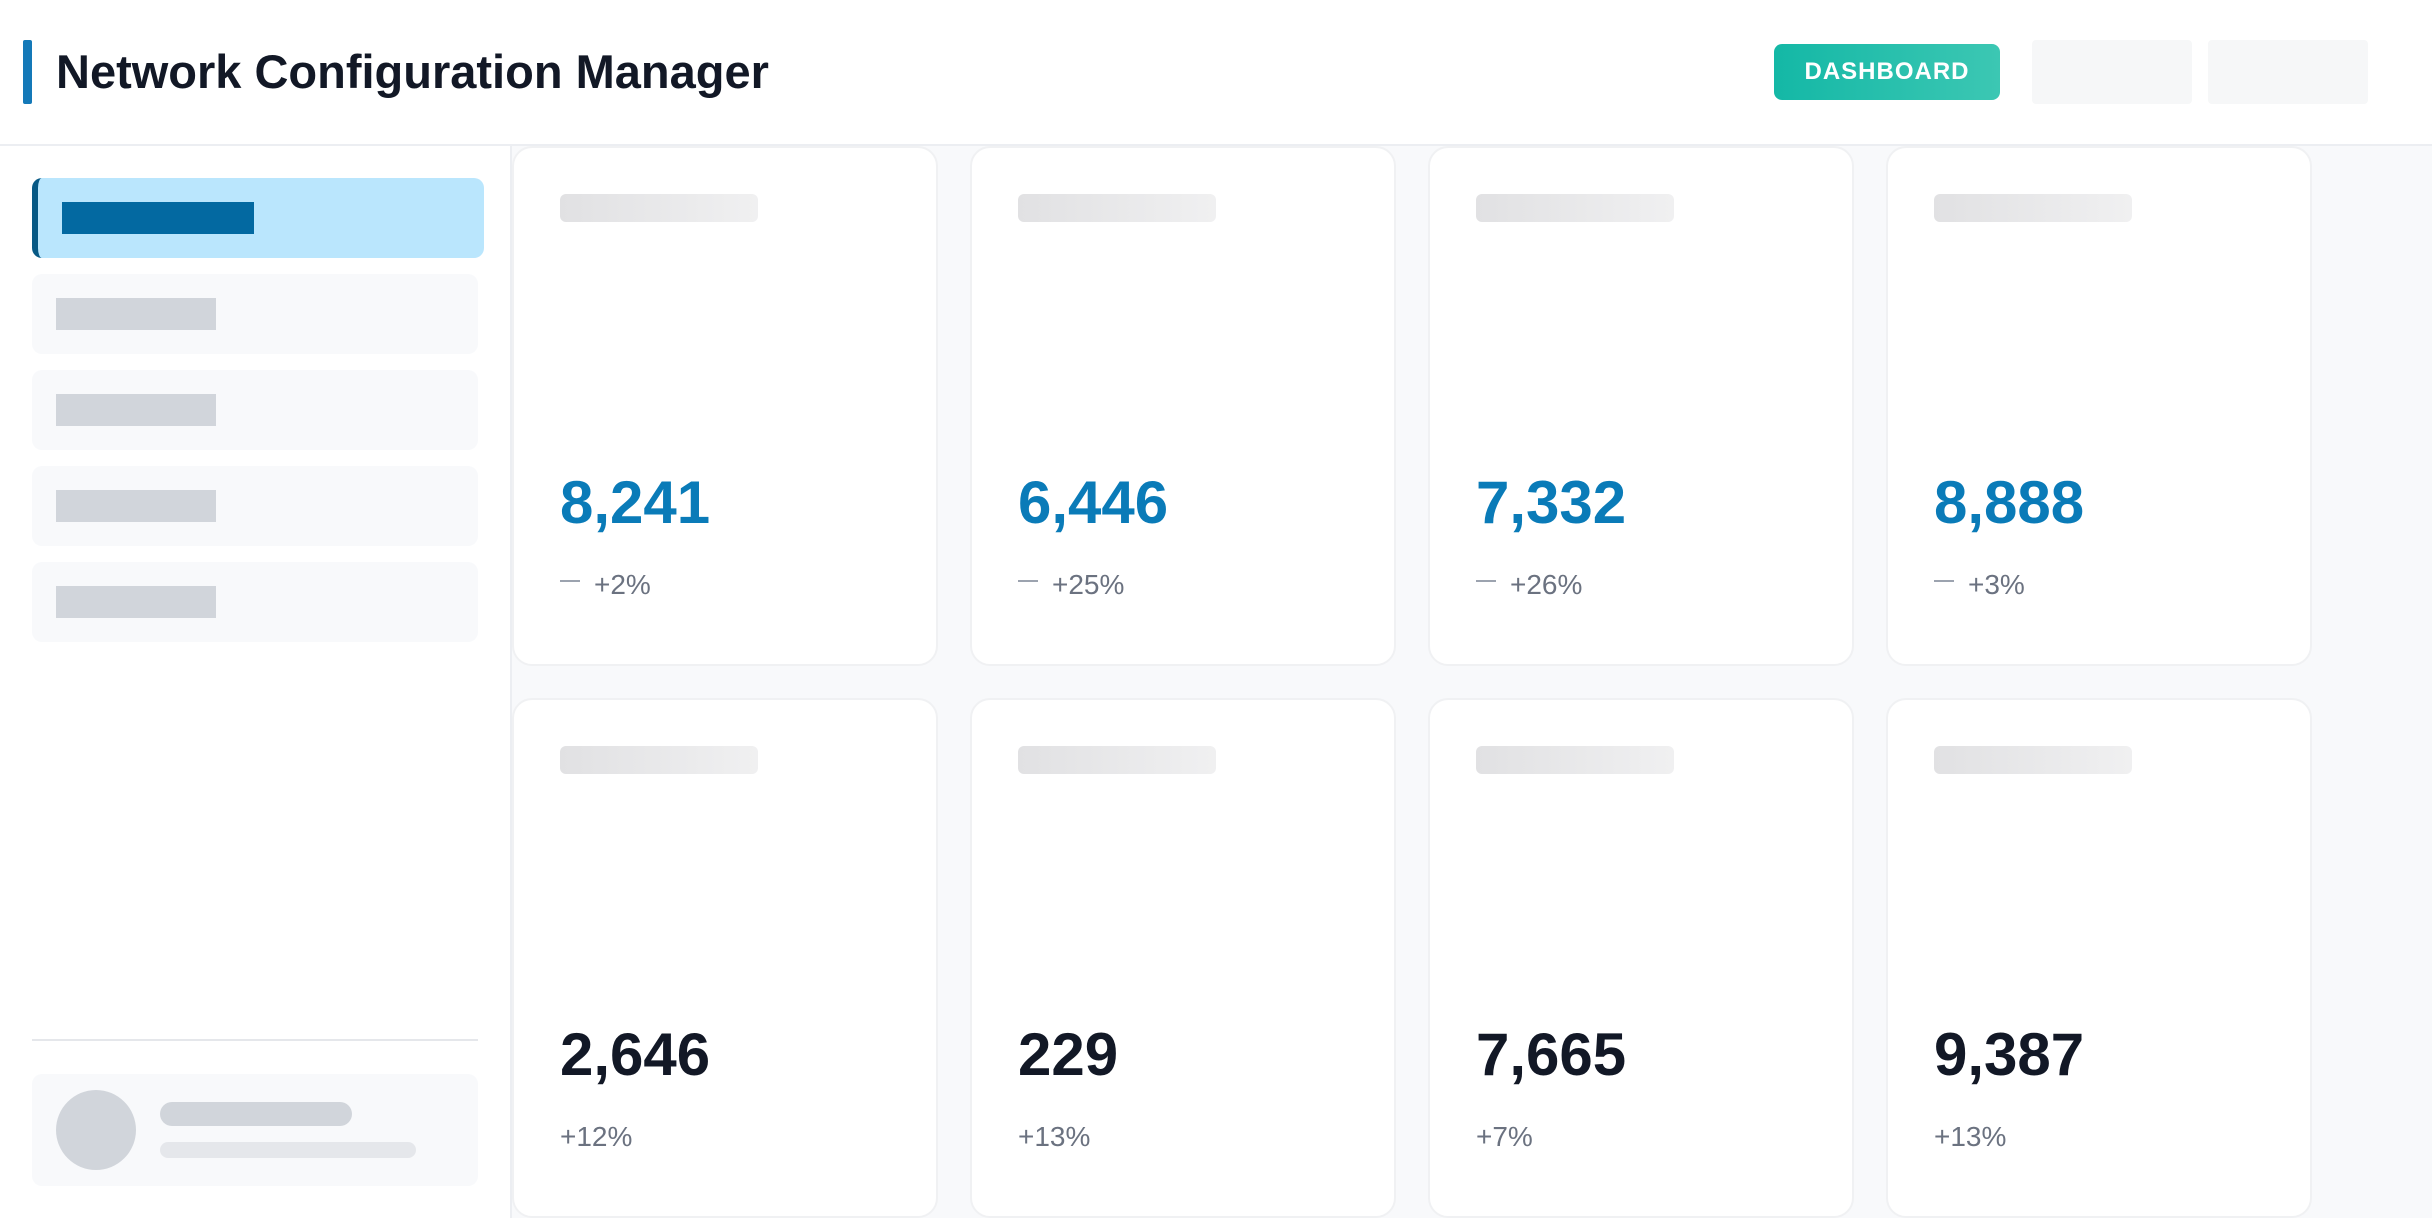 This screenshot has width=2432, height=1218. Describe the element at coordinates (1887, 72) in the screenshot. I see `dashboard-button: DASHBOARD` at that location.